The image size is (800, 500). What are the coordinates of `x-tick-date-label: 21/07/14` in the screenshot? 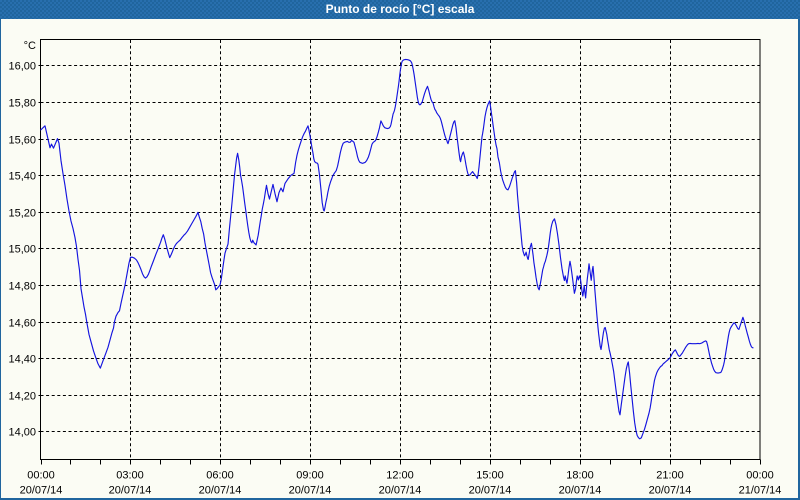 It's located at (760, 491).